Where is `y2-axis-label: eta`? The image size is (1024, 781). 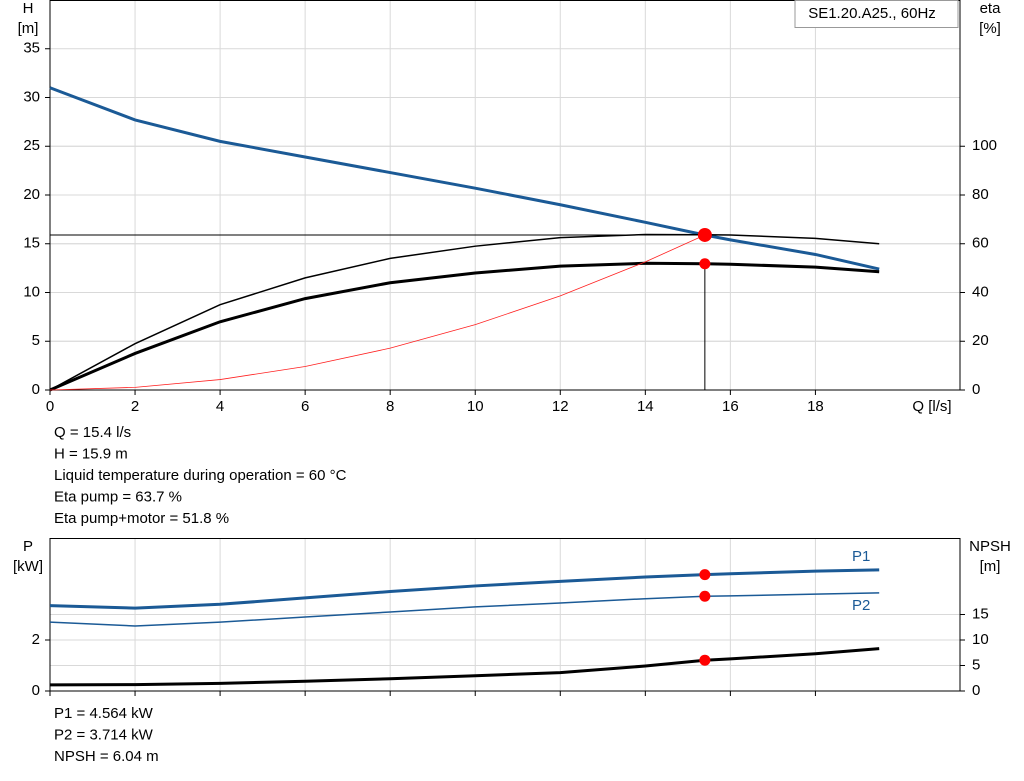
y2-axis-label: eta is located at coordinates (991, 8).